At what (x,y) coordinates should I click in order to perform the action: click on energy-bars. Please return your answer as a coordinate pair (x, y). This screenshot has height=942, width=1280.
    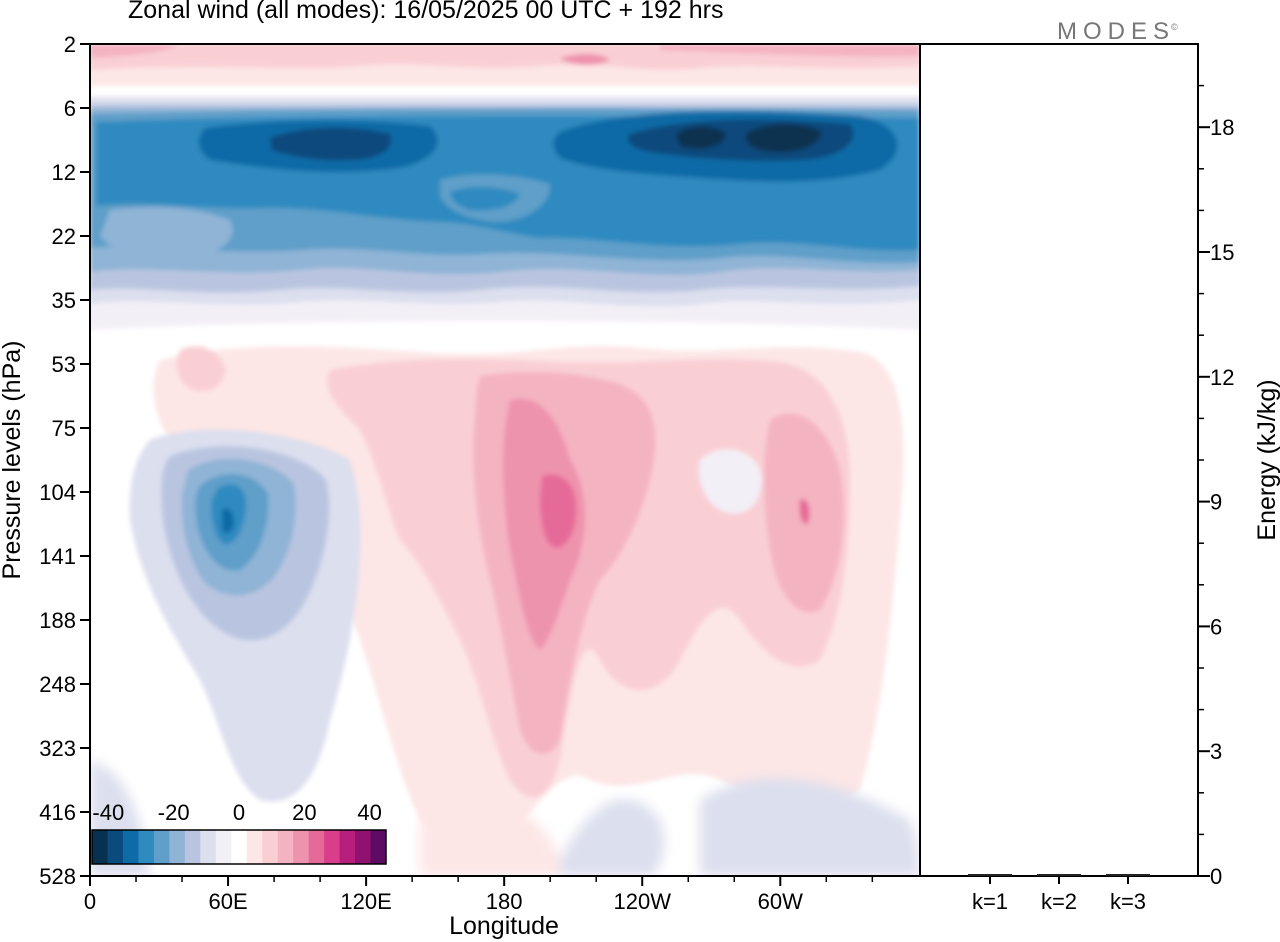
    Looking at the image, I should click on (1059, 875).